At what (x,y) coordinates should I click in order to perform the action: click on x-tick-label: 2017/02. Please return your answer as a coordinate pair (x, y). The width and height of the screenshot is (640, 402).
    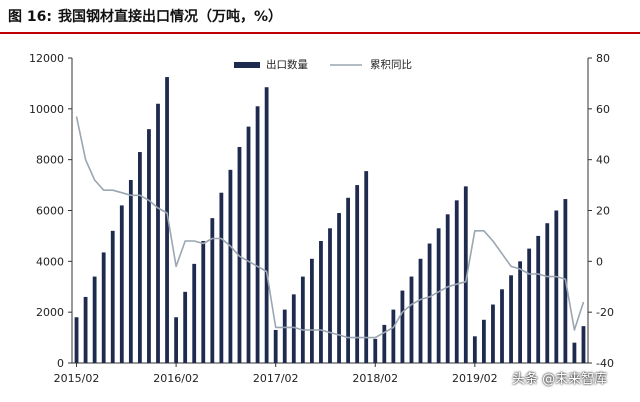
    Looking at the image, I should click on (276, 378).